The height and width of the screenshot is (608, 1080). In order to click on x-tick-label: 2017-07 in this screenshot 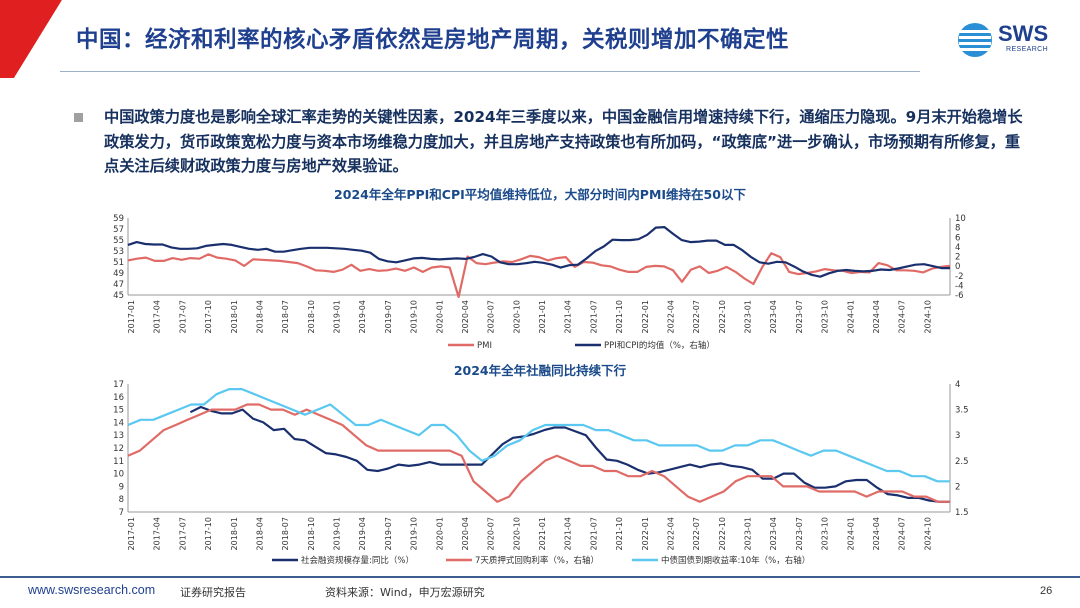, I will do `click(182, 533)`.